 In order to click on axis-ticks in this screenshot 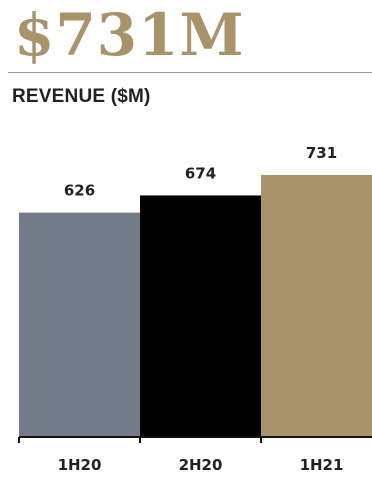, I will do `click(140, 440)`.